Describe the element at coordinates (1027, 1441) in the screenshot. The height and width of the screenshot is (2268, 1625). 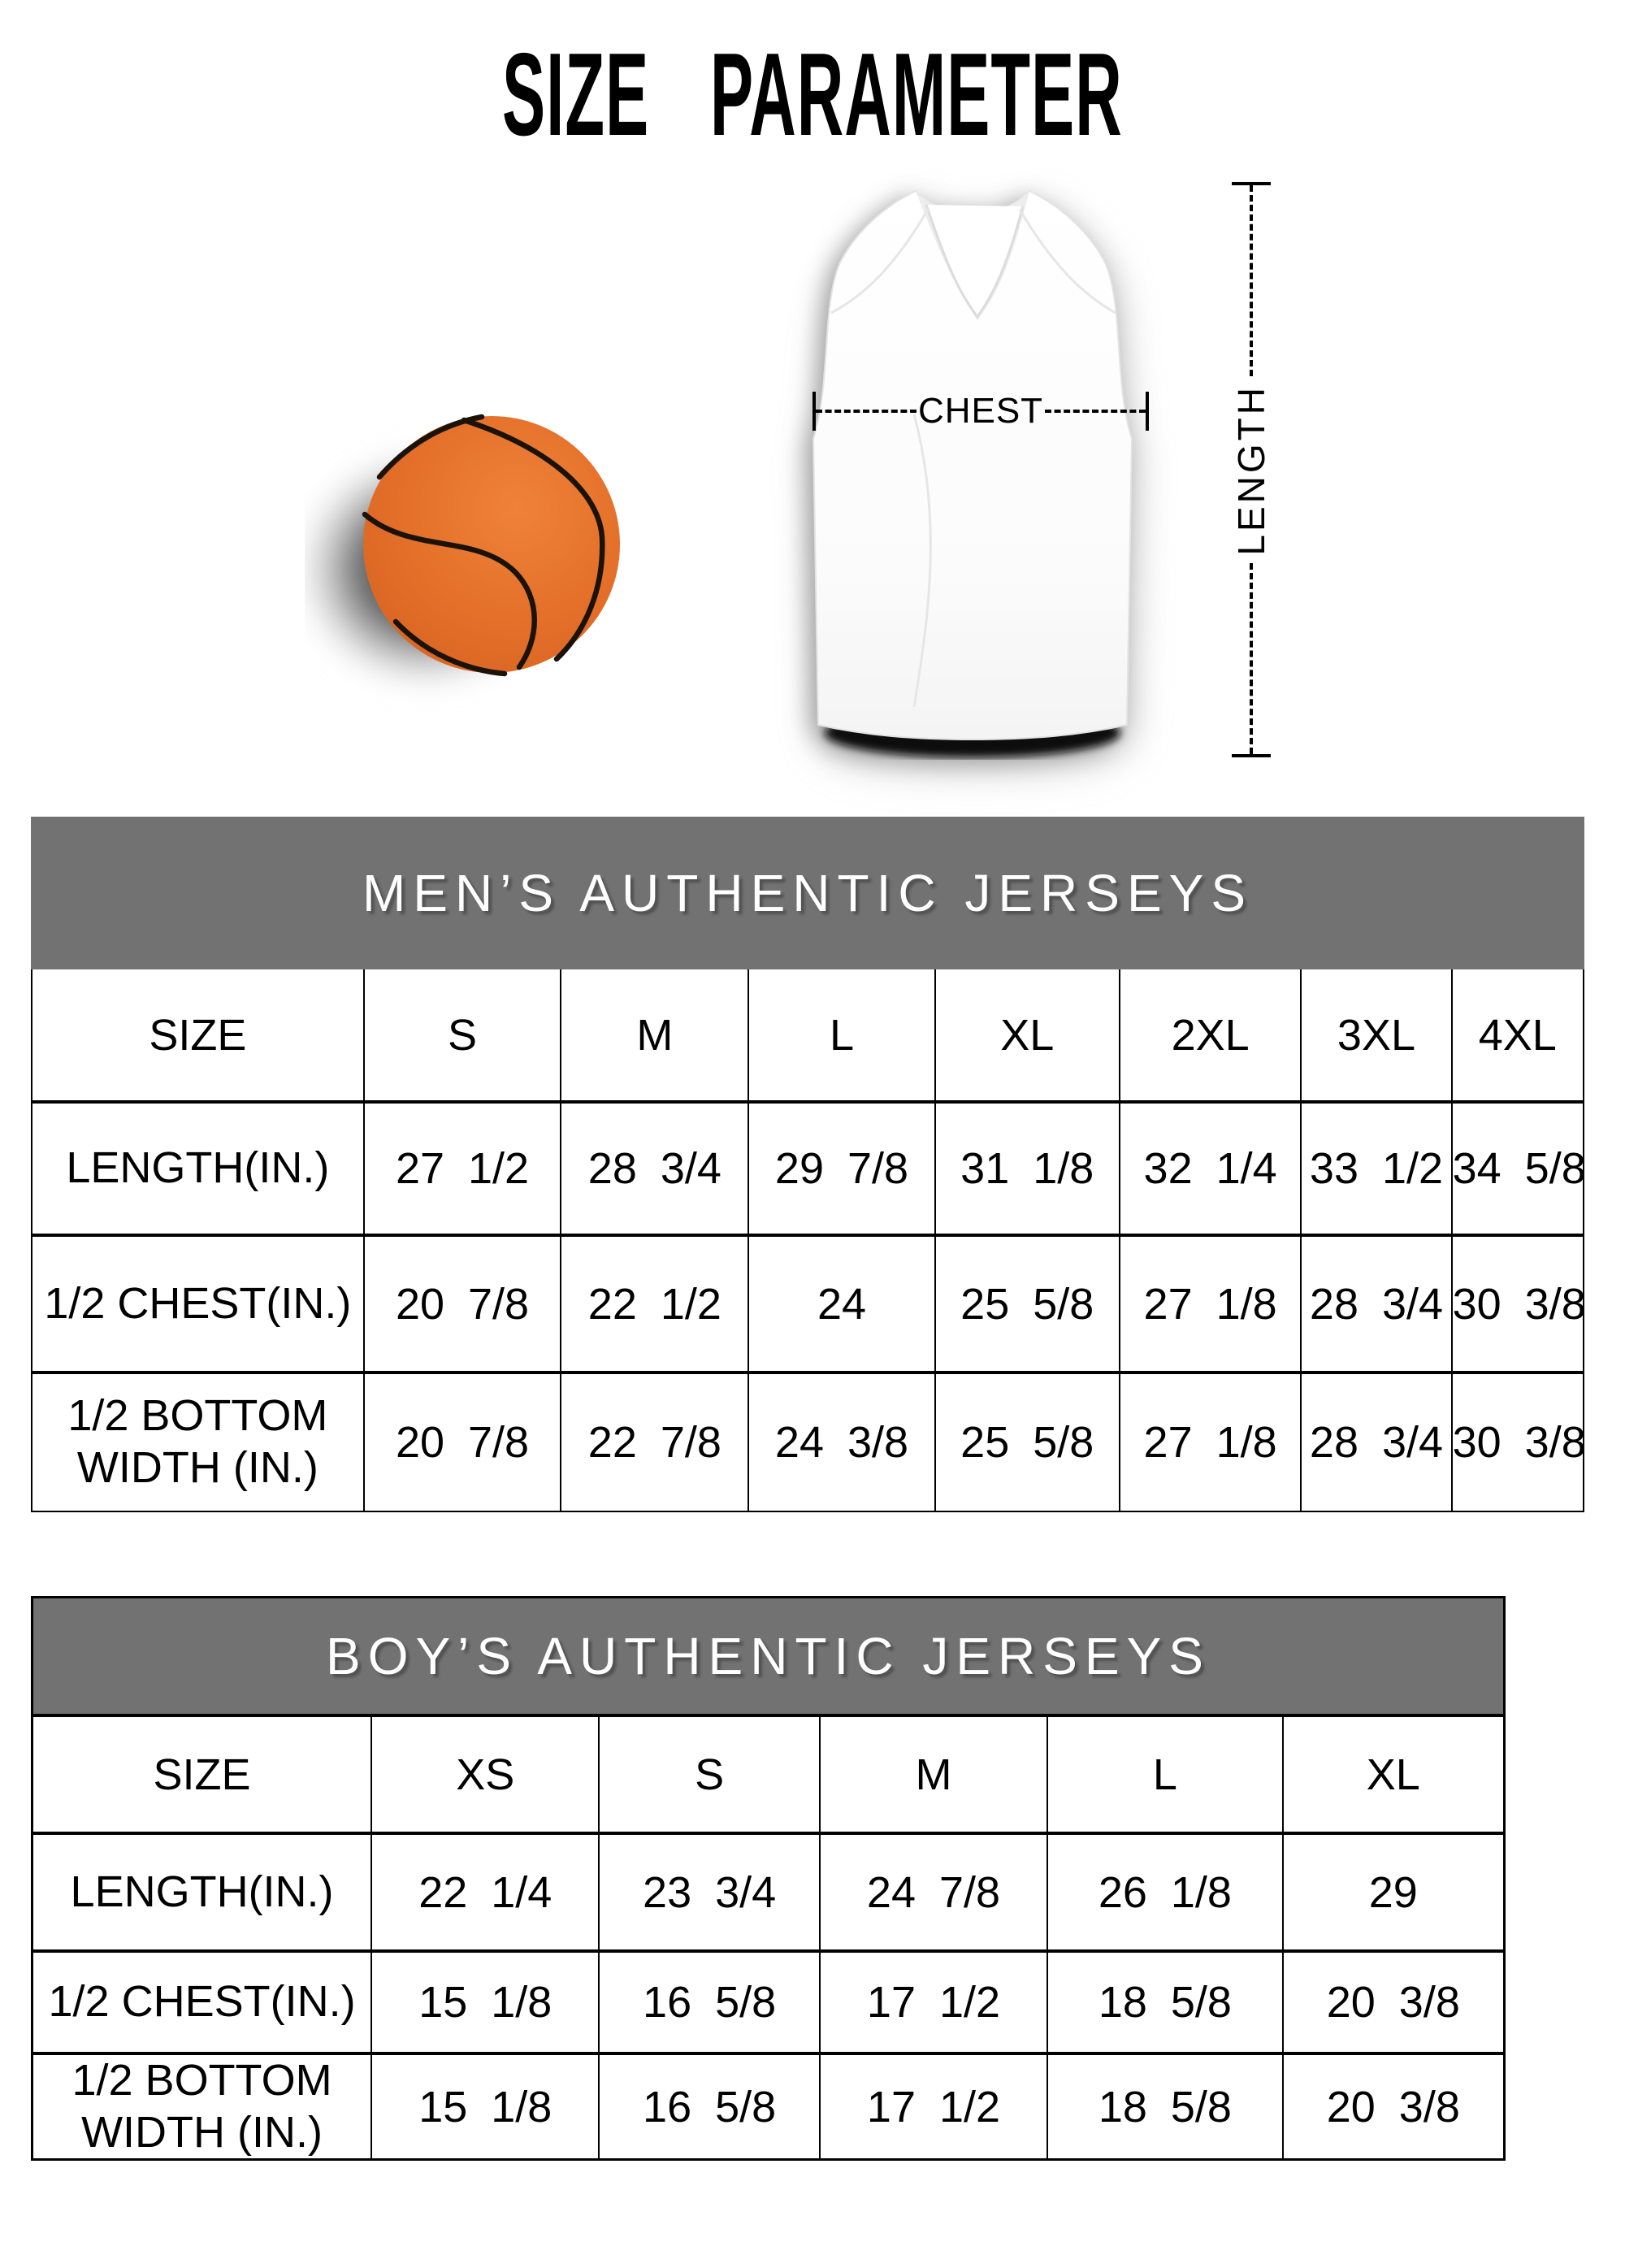
I see `mens-bottom-value: 25 5/8` at that location.